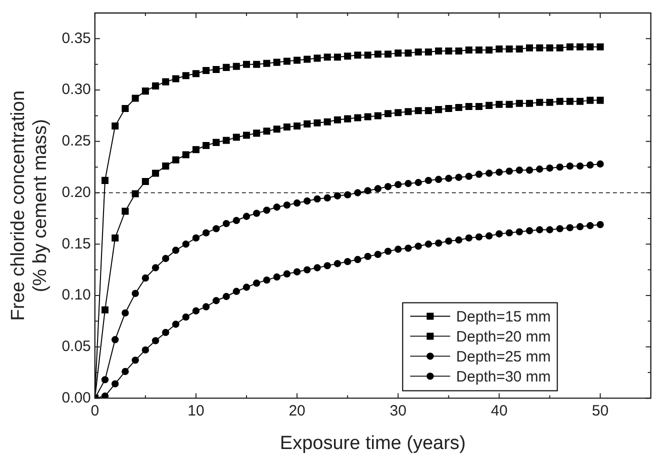 Image resolution: width=656 pixels, height=461 pixels. I want to click on y-tick-label: 0.25, so click(76, 141).